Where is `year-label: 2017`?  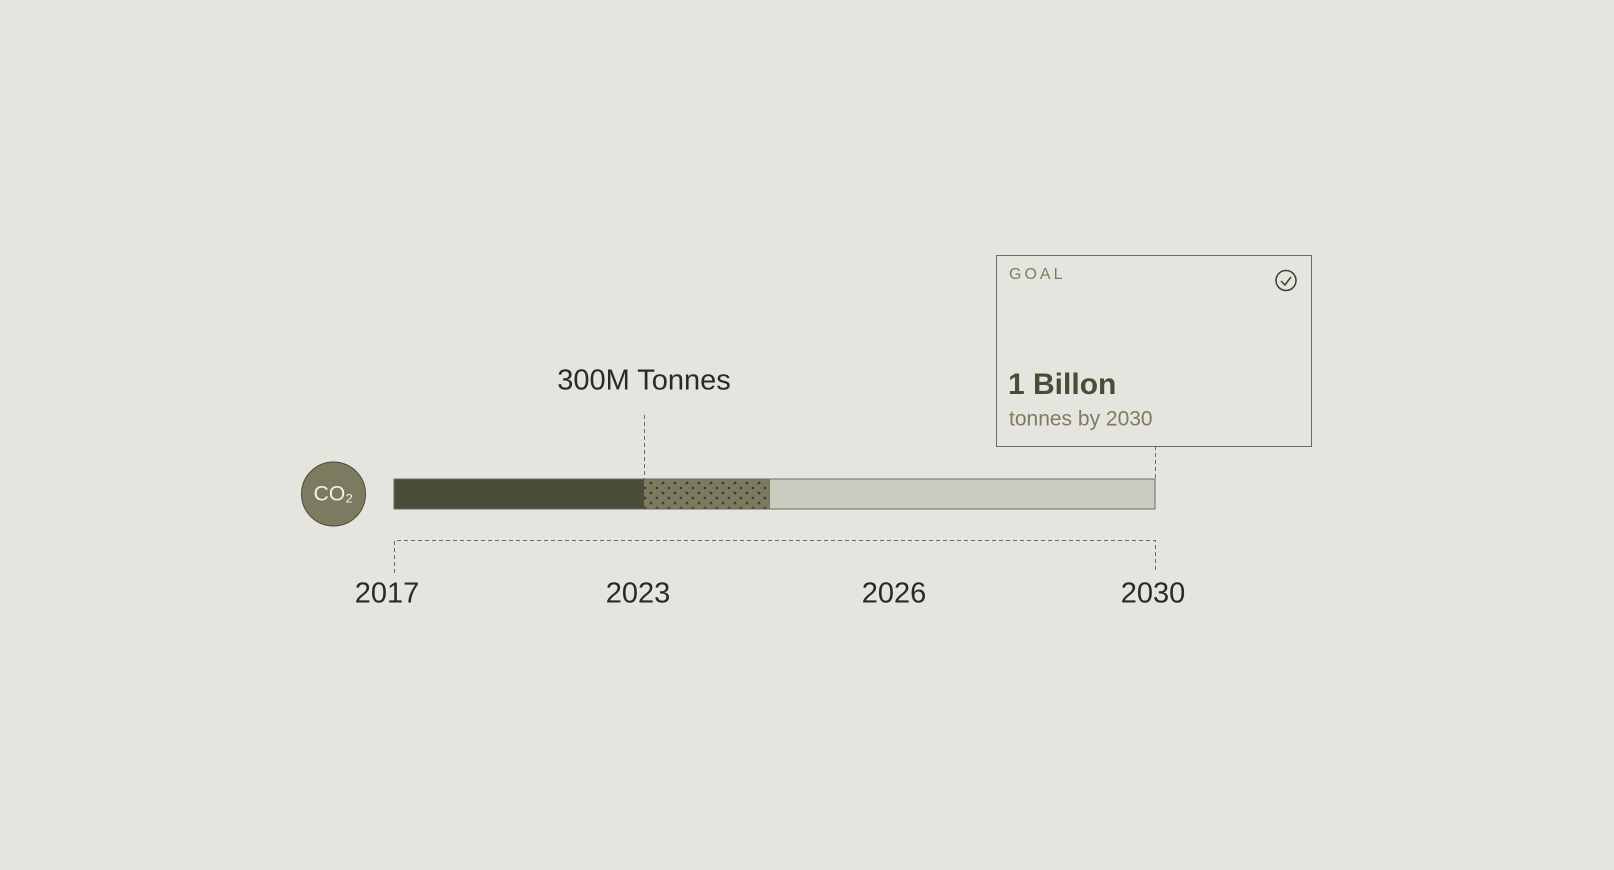
year-label: 2017 is located at coordinates (387, 594).